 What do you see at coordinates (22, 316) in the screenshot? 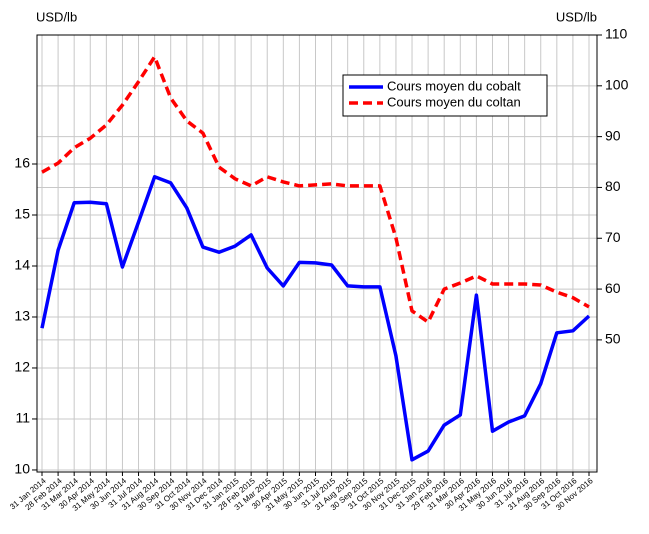
I see `y-tick-label: 13` at bounding box center [22, 316].